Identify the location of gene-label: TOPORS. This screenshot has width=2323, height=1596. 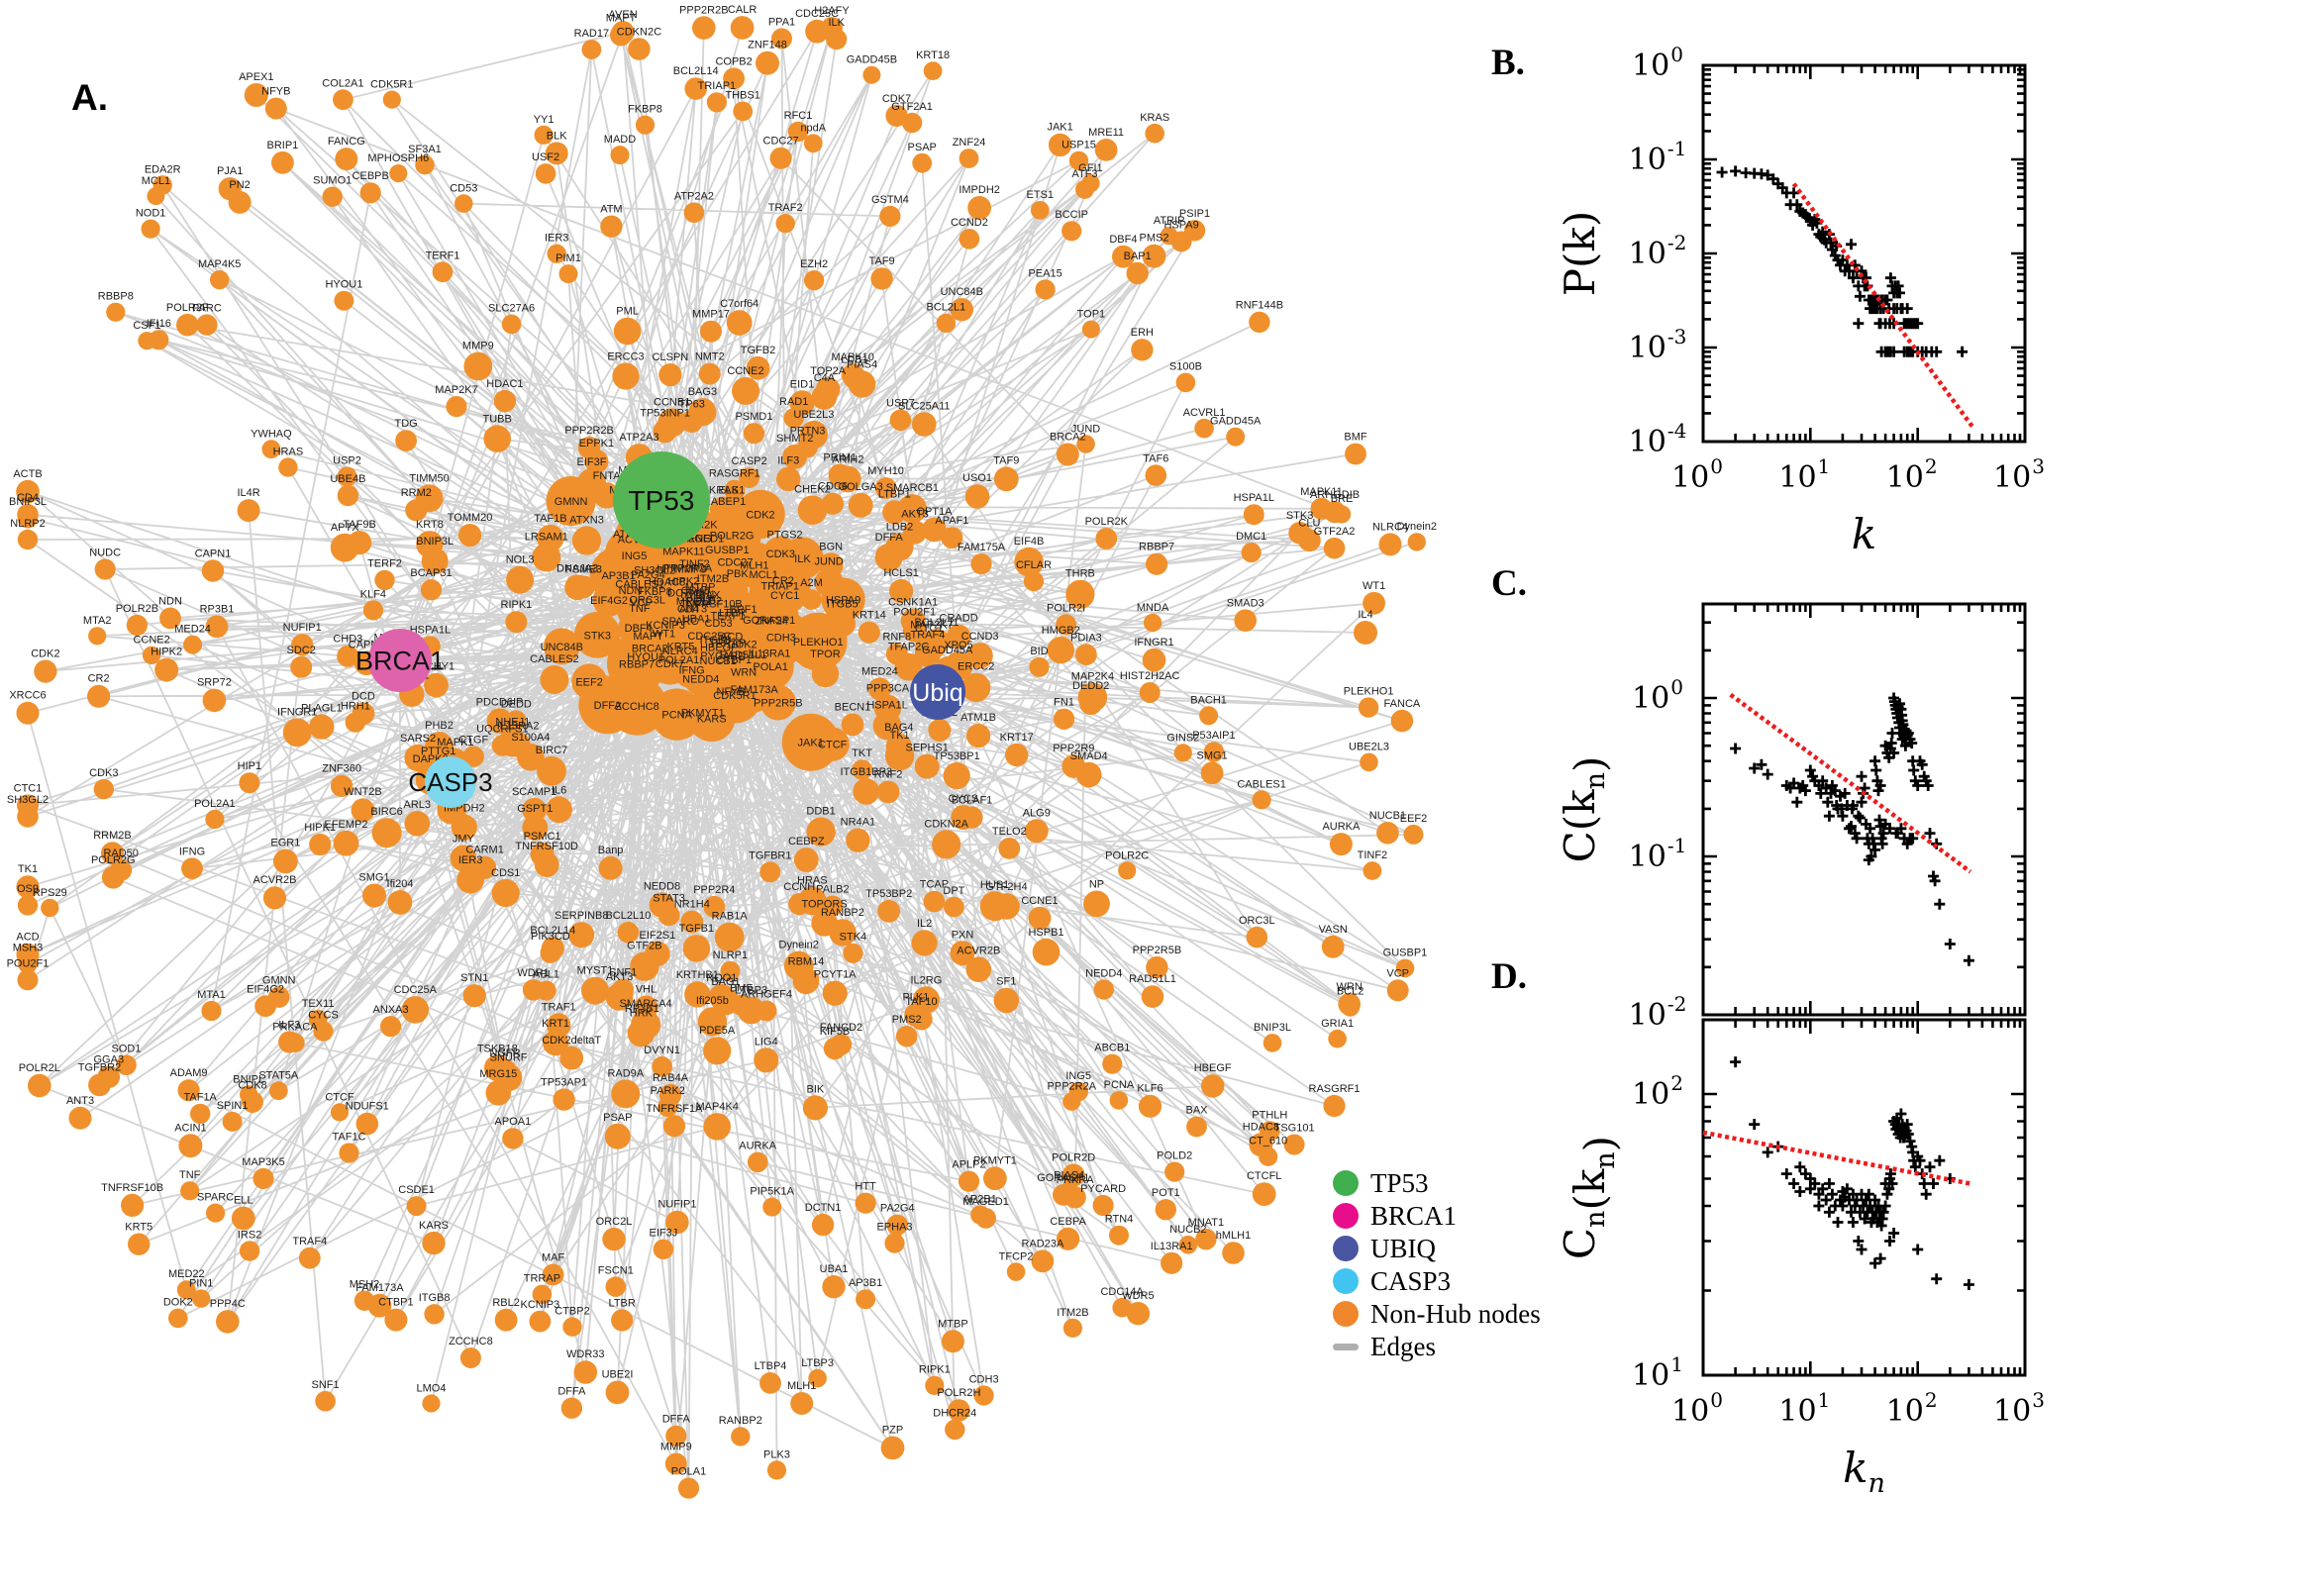
(824, 904).